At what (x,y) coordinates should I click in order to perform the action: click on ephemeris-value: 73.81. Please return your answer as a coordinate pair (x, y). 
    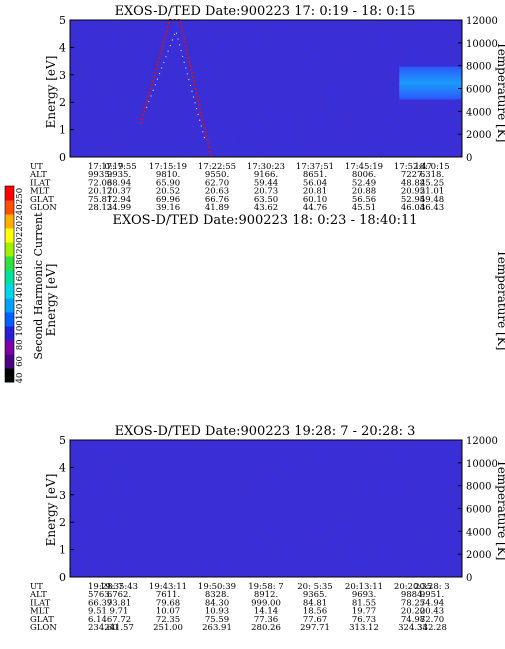
    Looking at the image, I should click on (119, 603).